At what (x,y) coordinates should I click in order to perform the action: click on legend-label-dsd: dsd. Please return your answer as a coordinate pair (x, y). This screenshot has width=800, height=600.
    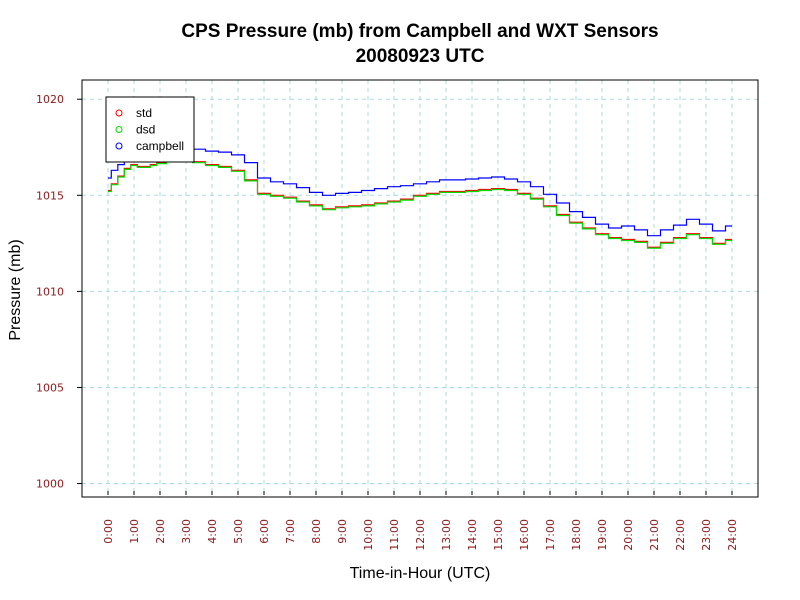
    Looking at the image, I should click on (145, 130).